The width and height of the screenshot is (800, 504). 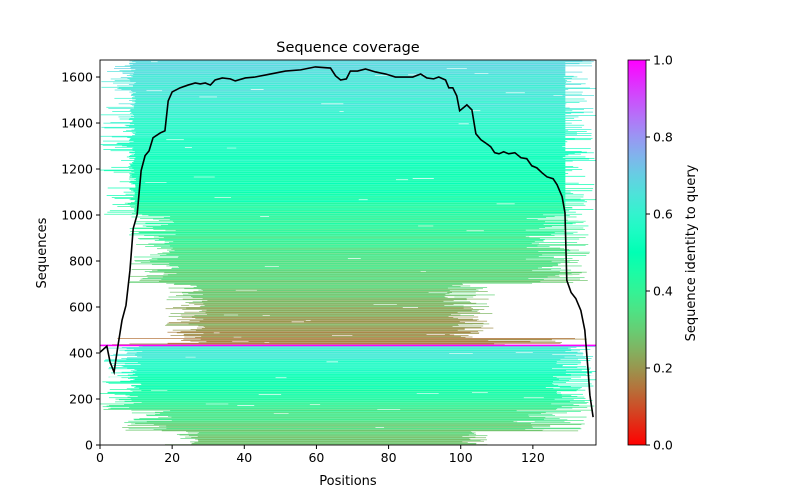 I want to click on x-tick-label: 80, so click(x=389, y=457).